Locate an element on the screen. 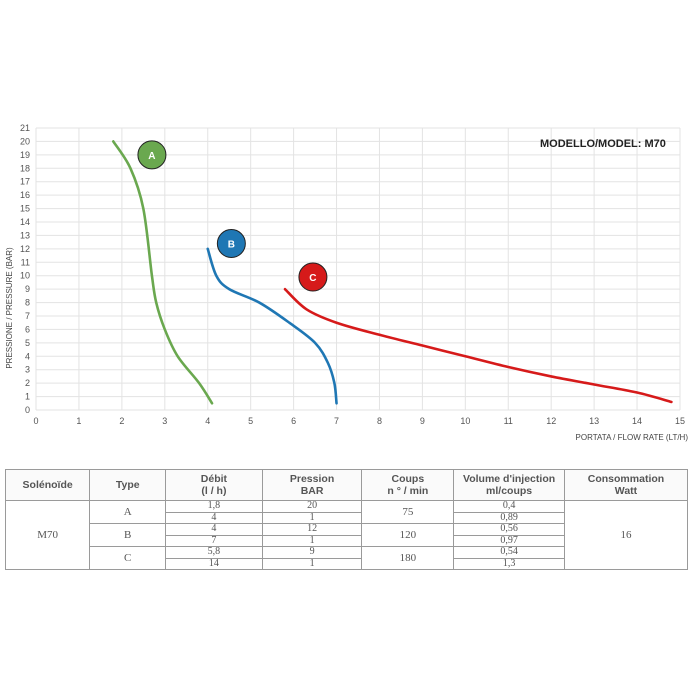 Image resolution: width=700 pixels, height=700 pixels. x-tick-label: 5 is located at coordinates (250, 421).